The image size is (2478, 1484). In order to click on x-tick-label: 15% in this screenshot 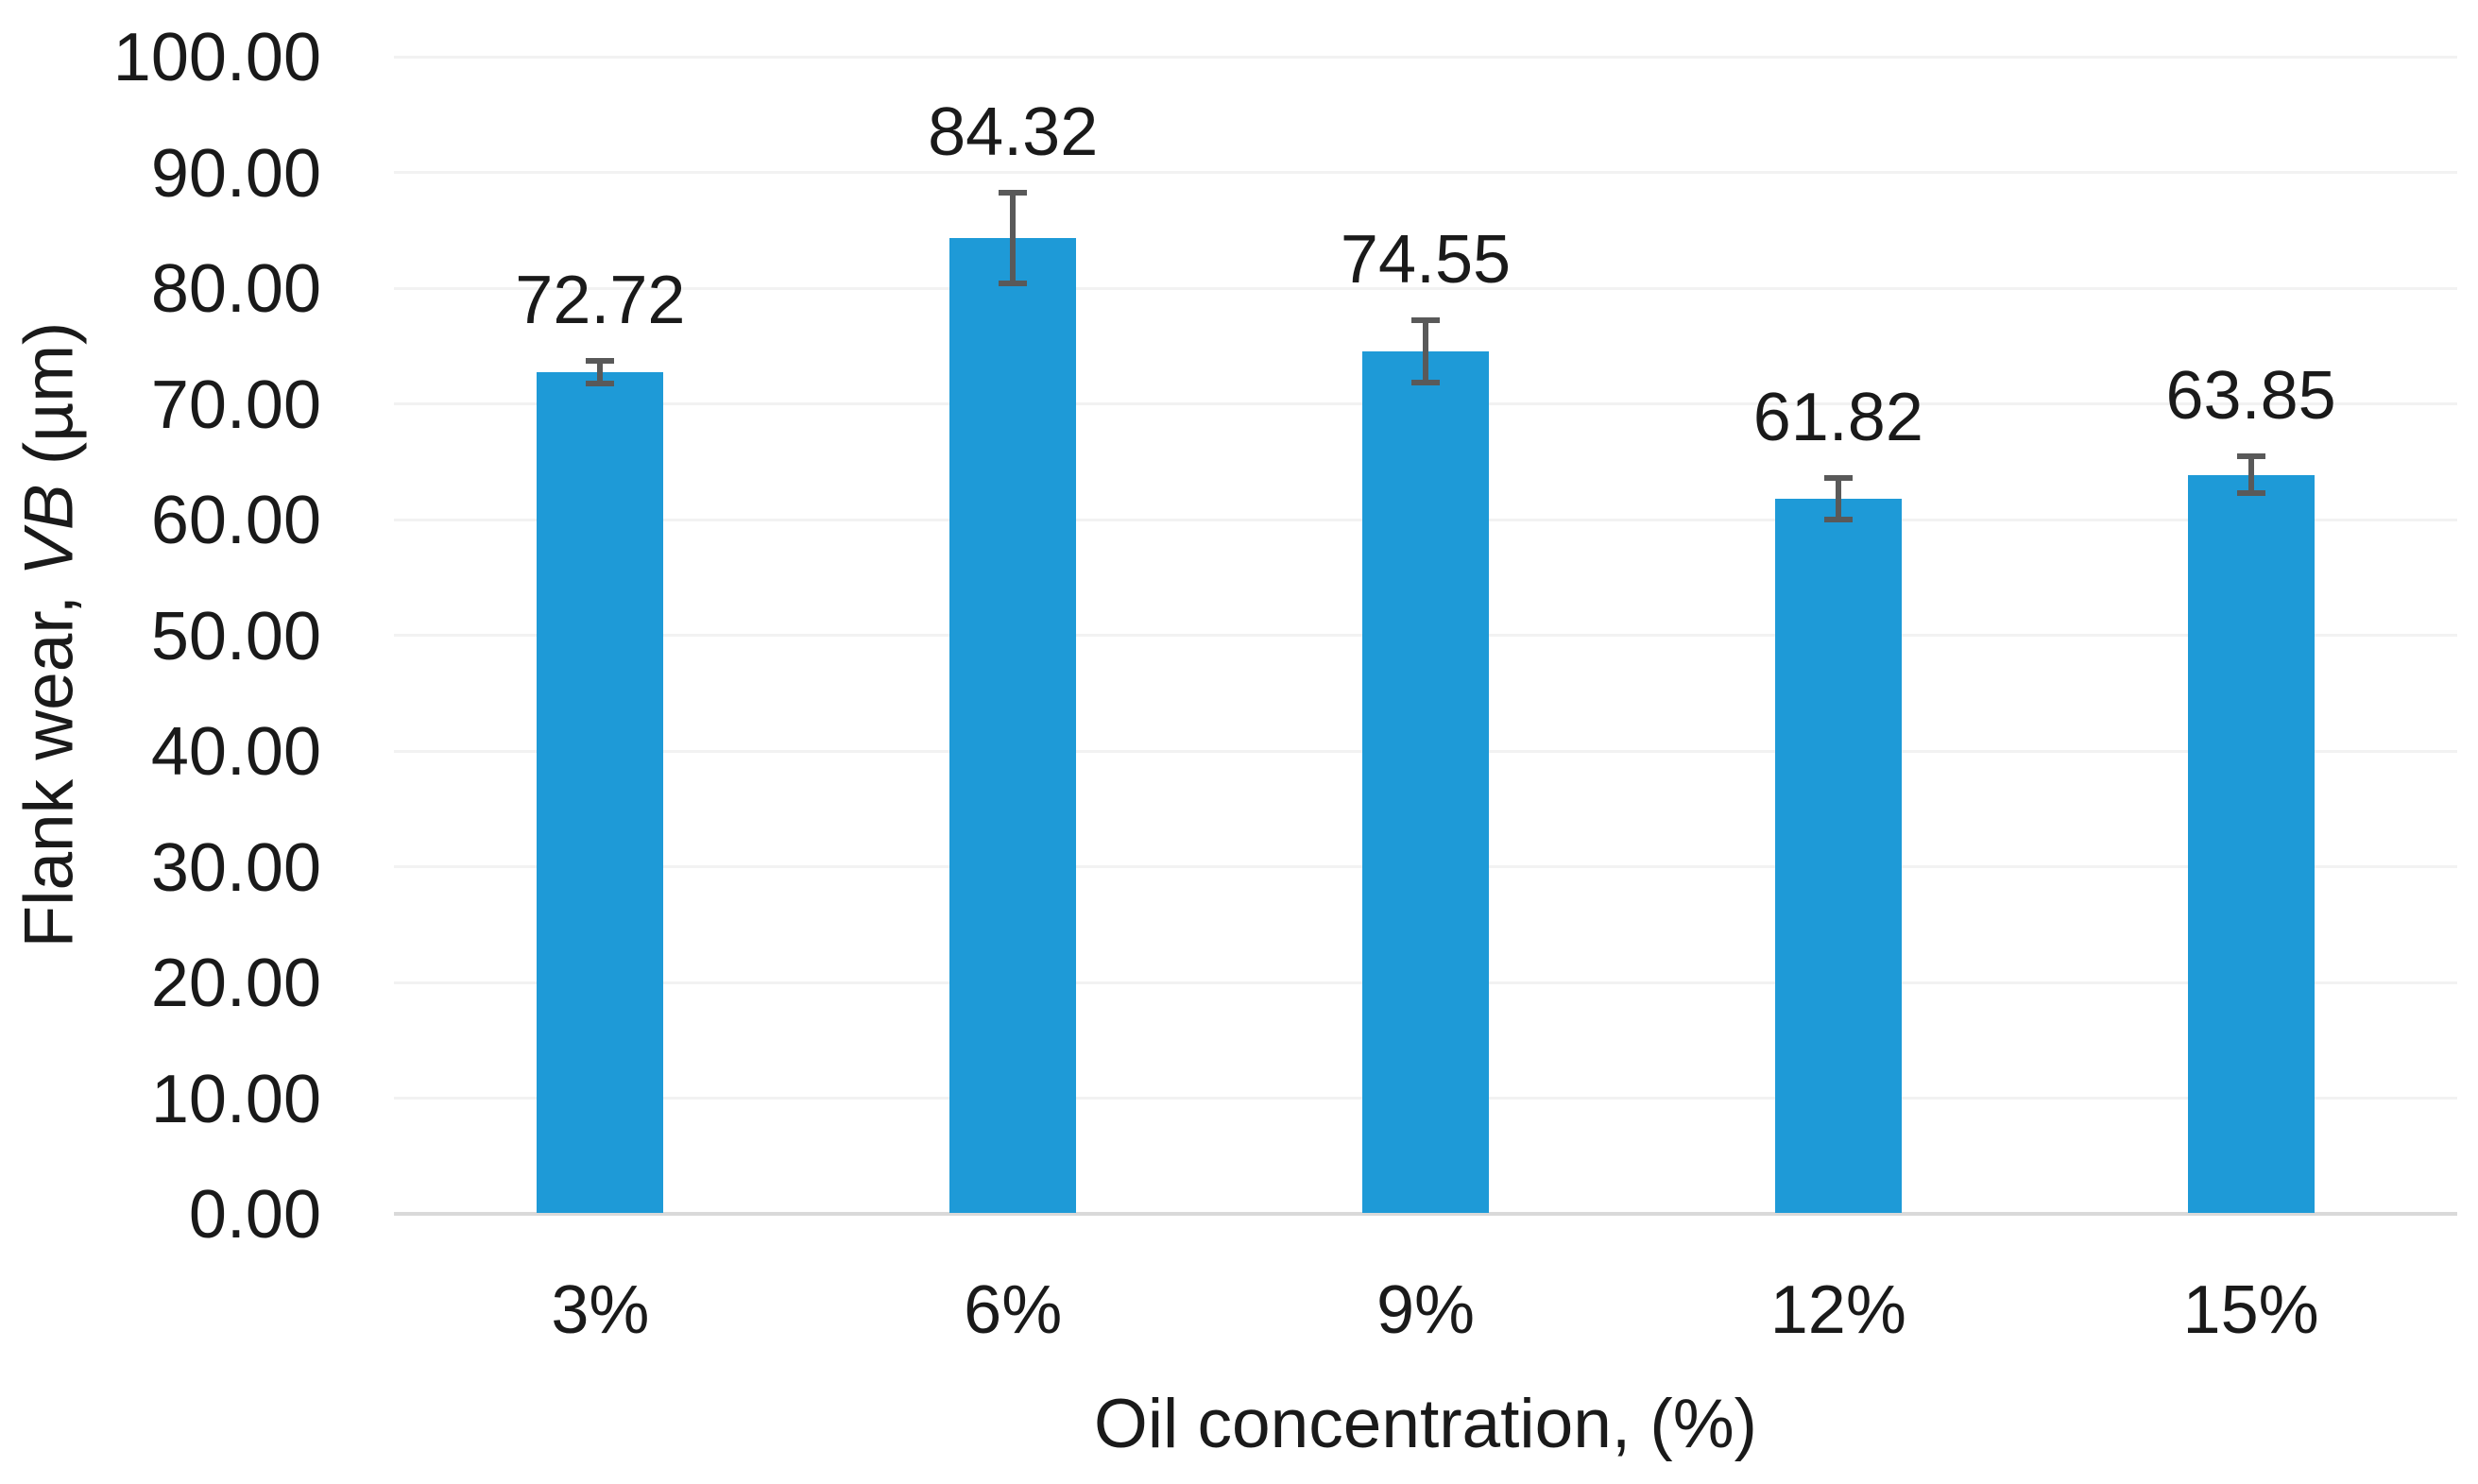, I will do `click(2250, 1310)`.